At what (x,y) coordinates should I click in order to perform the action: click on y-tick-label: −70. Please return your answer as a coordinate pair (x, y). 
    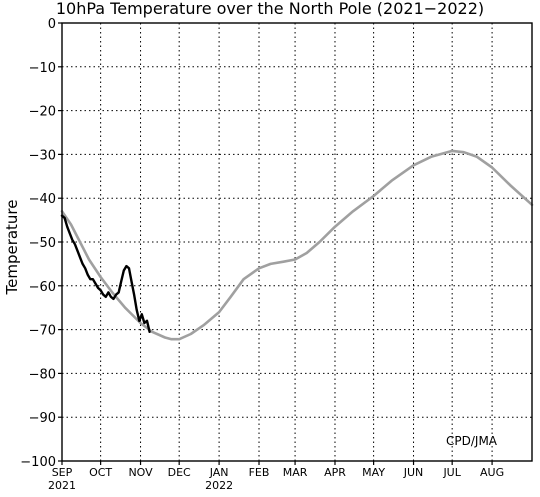
    Looking at the image, I should click on (42, 331).